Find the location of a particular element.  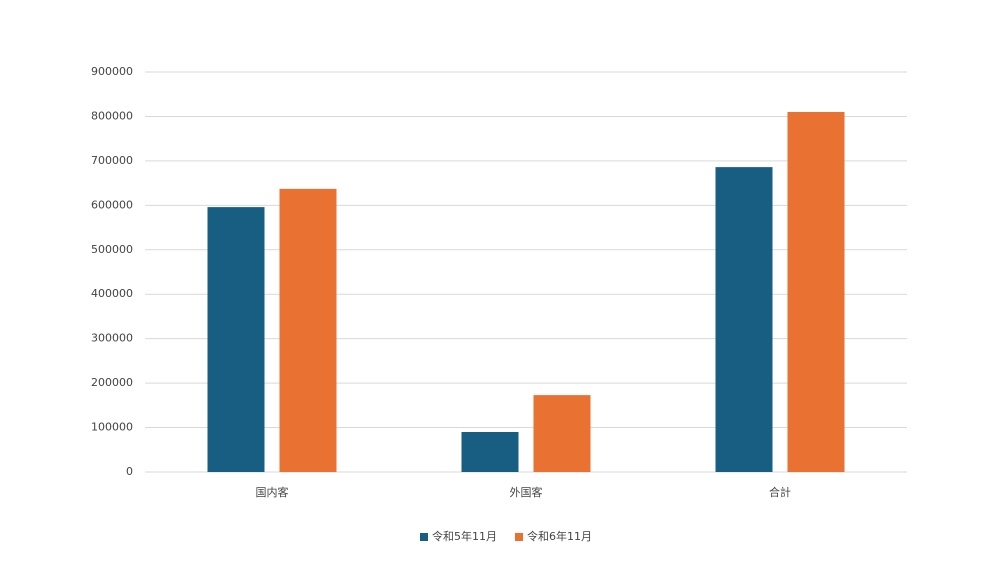

y-tick-label: 700000 is located at coordinates (112, 160).